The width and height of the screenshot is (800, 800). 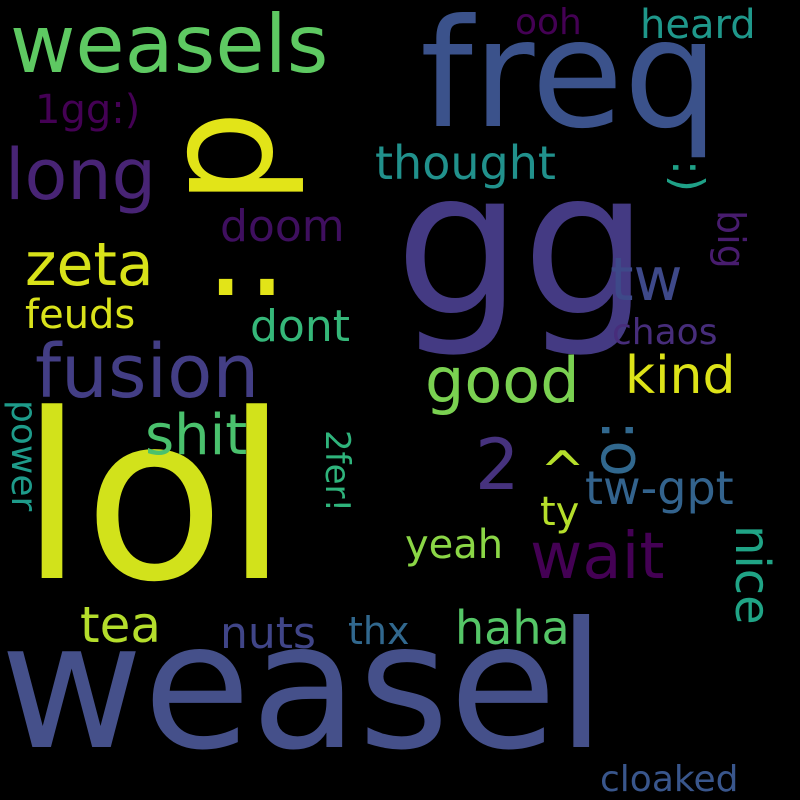 What do you see at coordinates (665, 332) in the screenshot?
I see `word-chaos: chaos` at bounding box center [665, 332].